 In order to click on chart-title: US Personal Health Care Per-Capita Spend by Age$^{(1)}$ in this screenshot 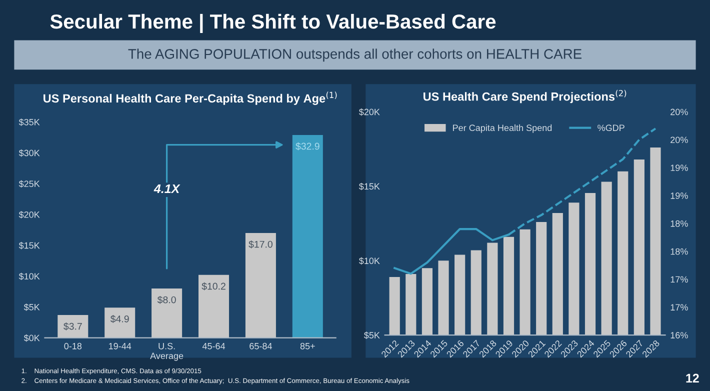, I will do `click(190, 98)`.